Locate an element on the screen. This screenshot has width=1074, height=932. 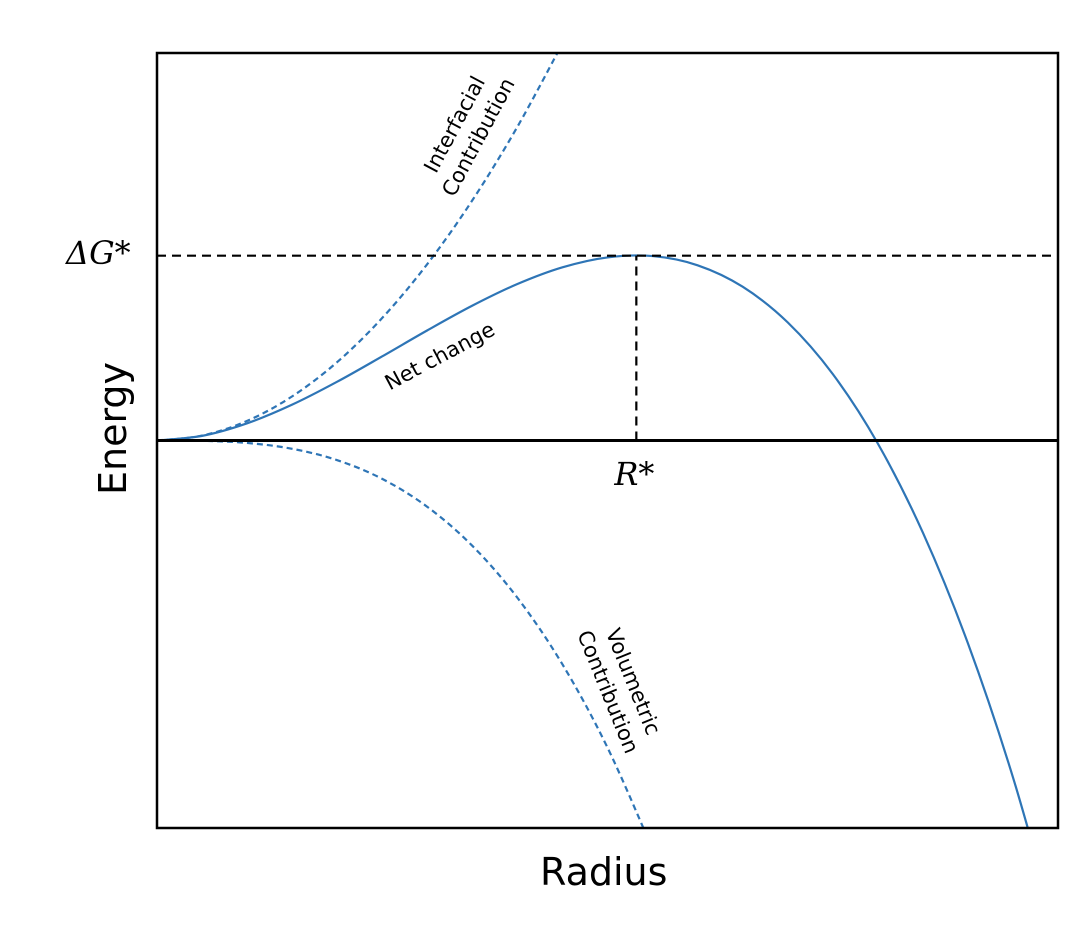
annotation-label: R* is located at coordinates (634, 473).